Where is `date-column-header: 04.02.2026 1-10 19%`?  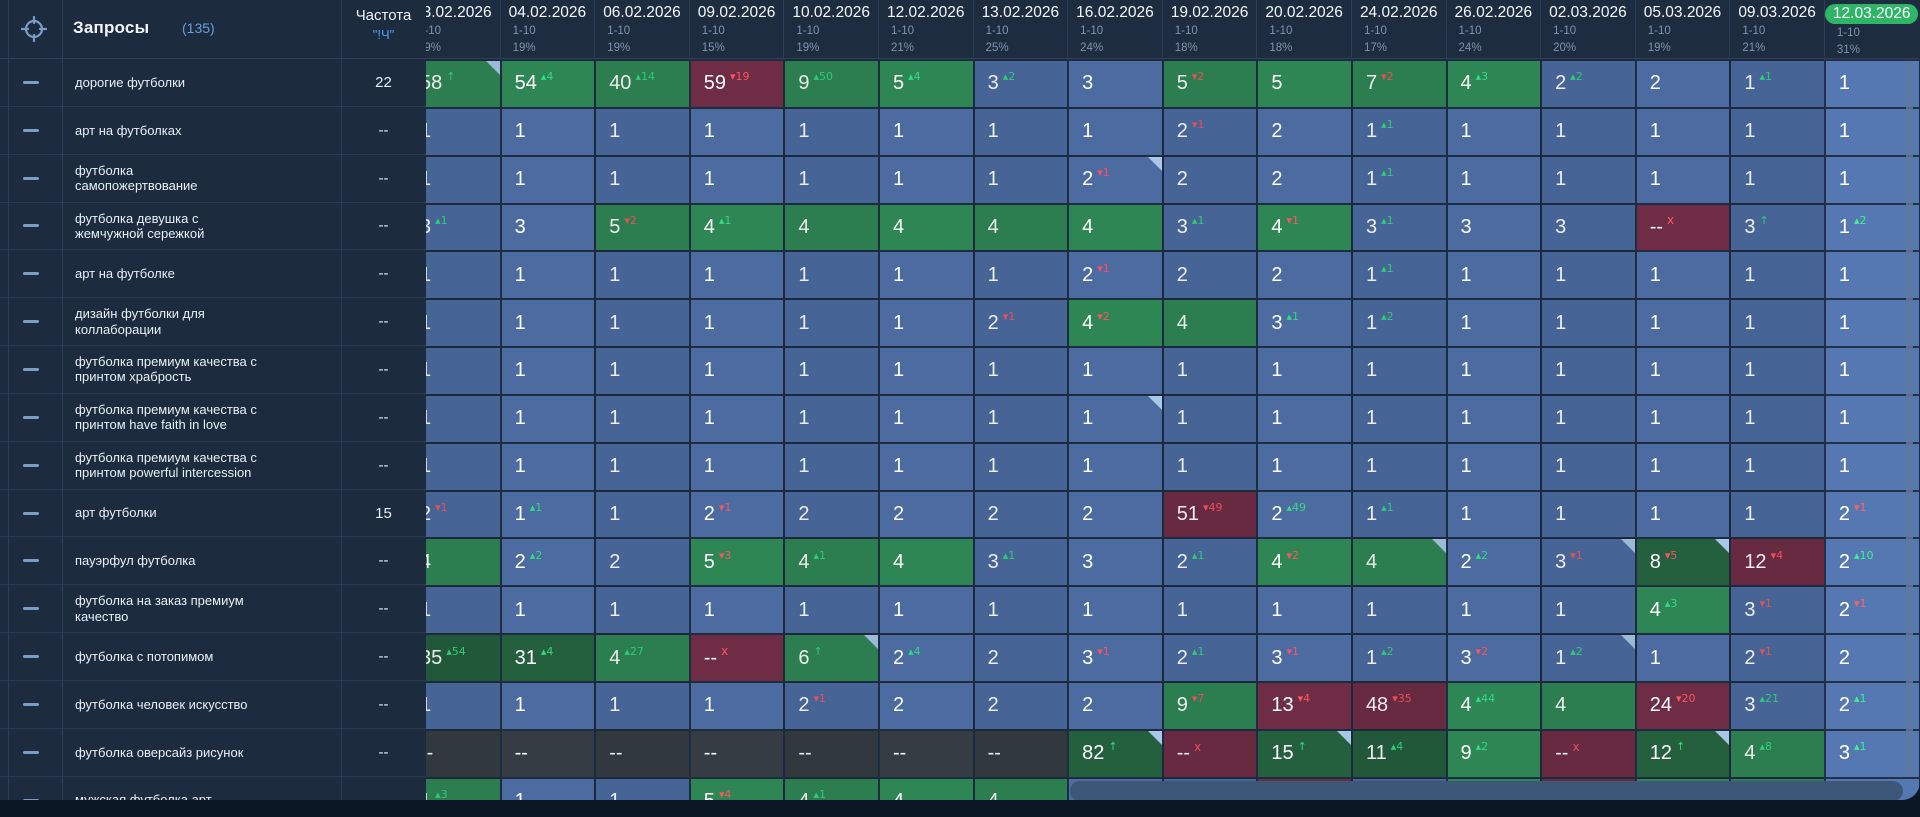
date-column-header: 04.02.2026 1-10 19% is located at coordinates (547, 29).